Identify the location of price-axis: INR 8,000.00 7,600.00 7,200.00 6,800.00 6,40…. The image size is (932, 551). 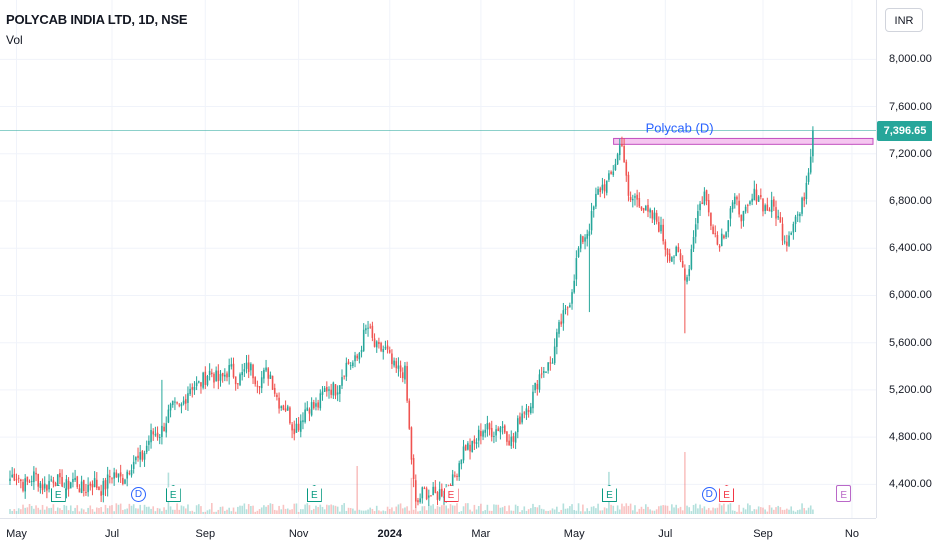
(904, 259).